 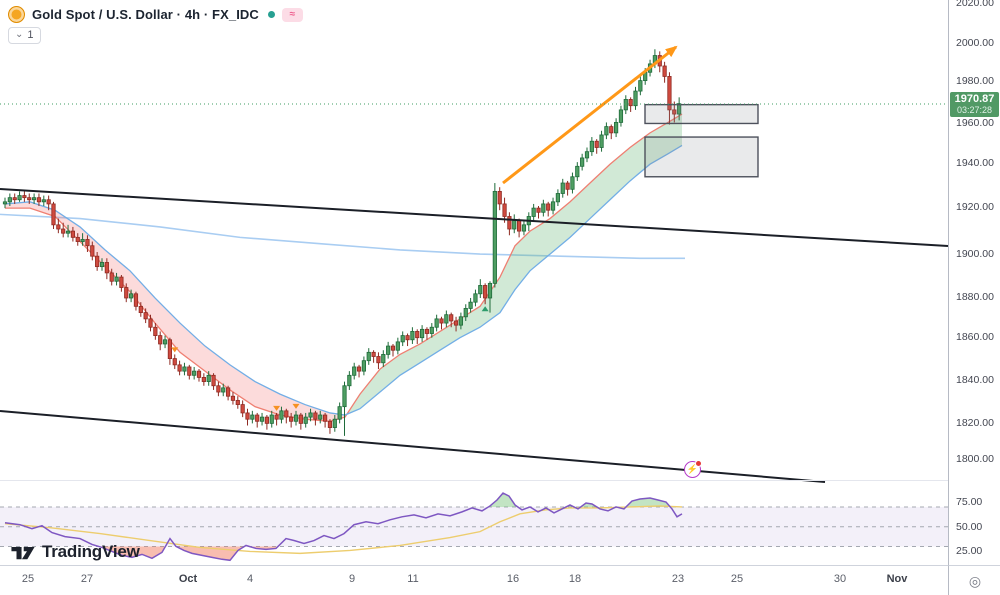 I want to click on price-axis-label: 1920.00, so click(x=975, y=207).